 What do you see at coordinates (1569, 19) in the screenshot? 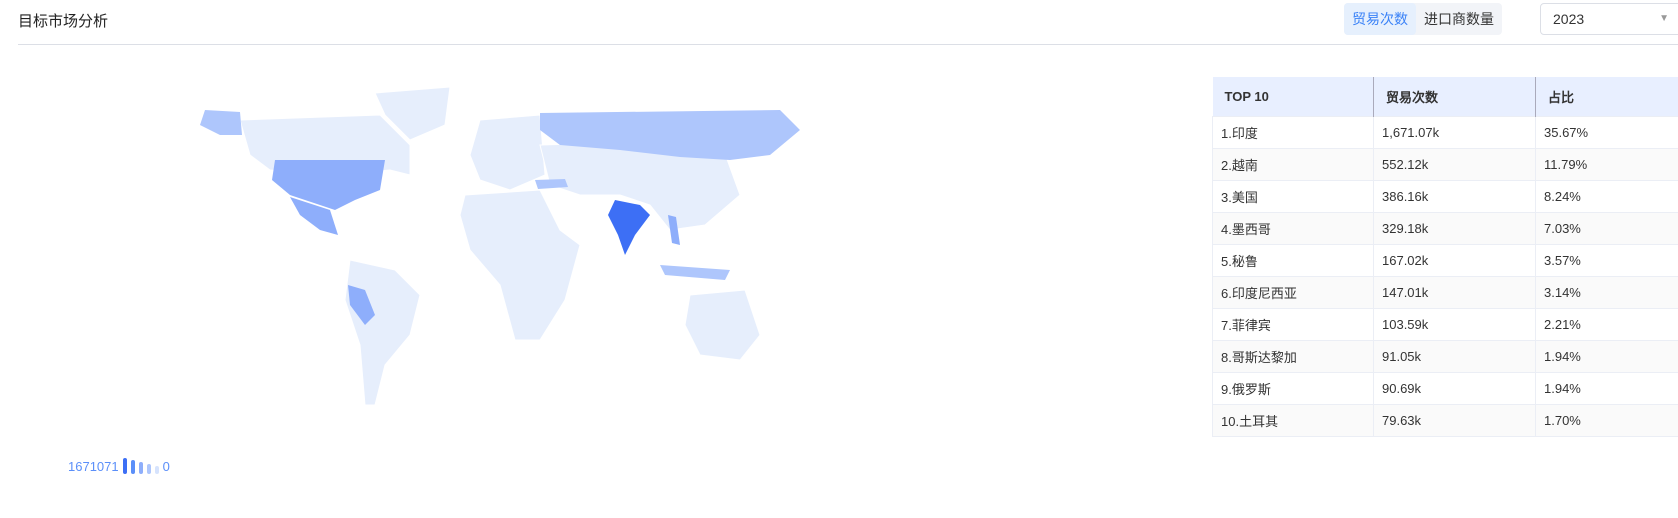
I see `year-value: 2023` at bounding box center [1569, 19].